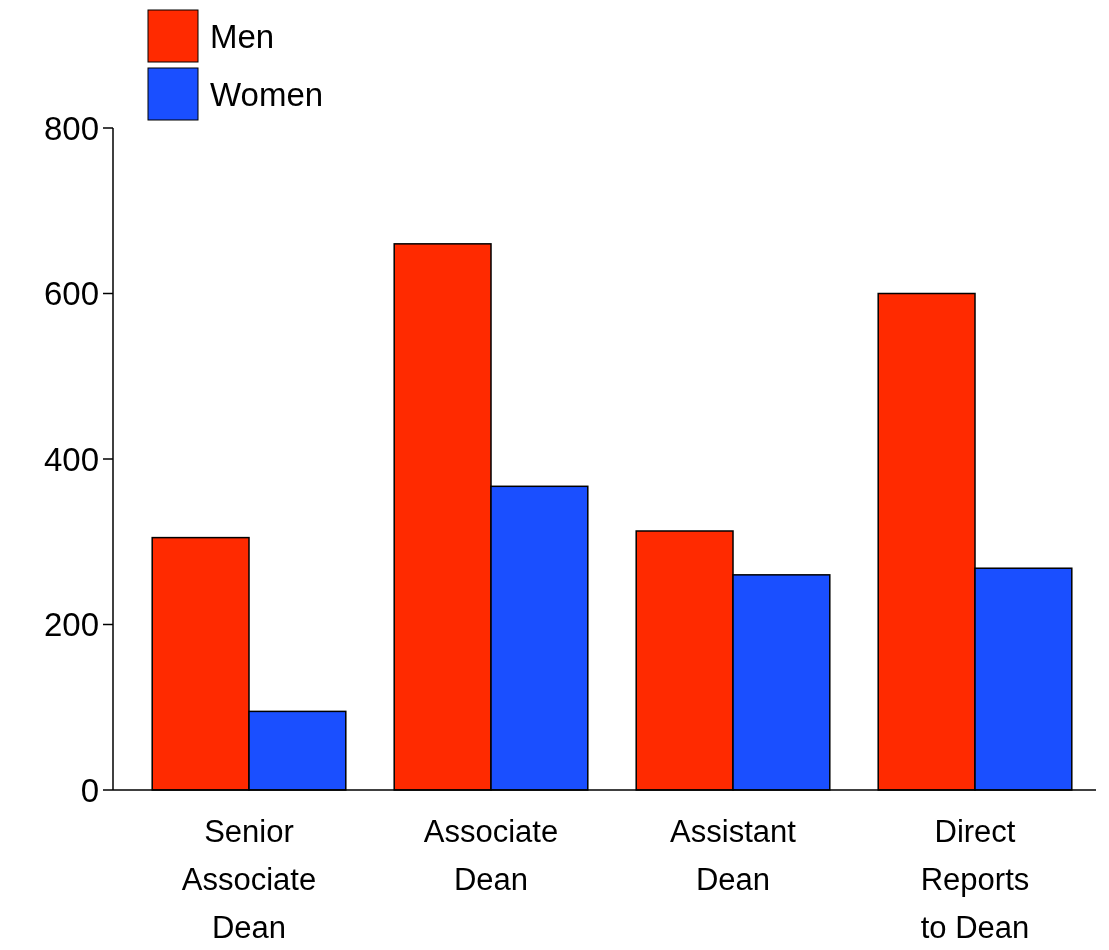 This screenshot has height=950, width=1109. Describe the element at coordinates (267, 94) in the screenshot. I see `legend-label: Women` at that location.